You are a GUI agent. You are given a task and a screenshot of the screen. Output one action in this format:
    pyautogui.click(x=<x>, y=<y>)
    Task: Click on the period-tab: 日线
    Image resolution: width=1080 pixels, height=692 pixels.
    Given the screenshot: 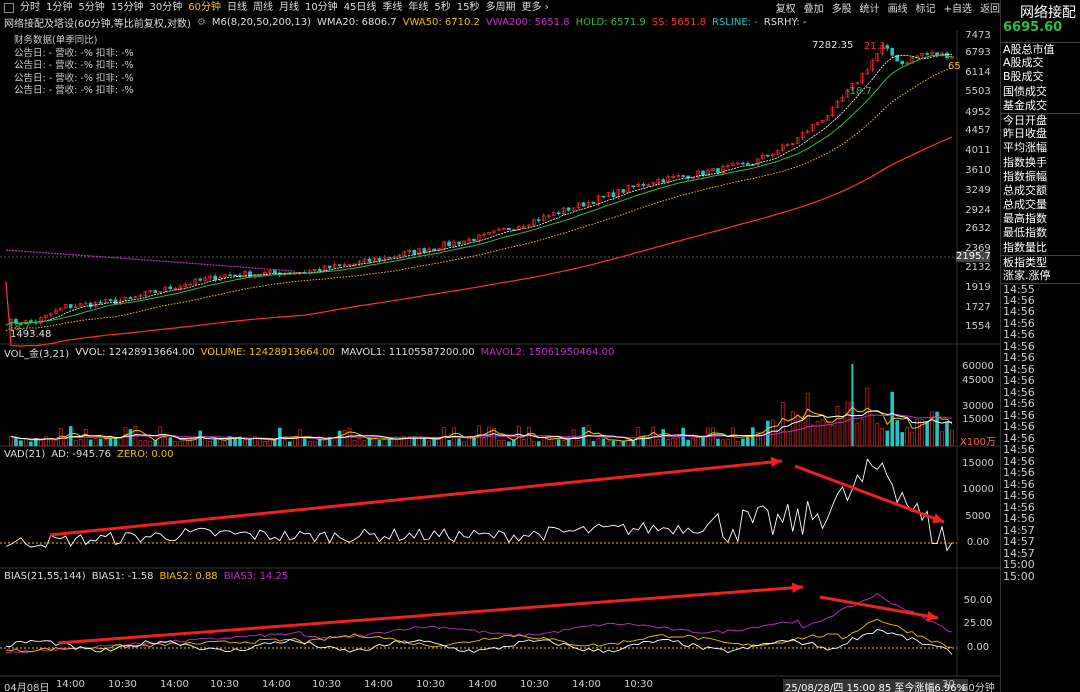 What is the action you would take?
    pyautogui.click(x=236, y=7)
    